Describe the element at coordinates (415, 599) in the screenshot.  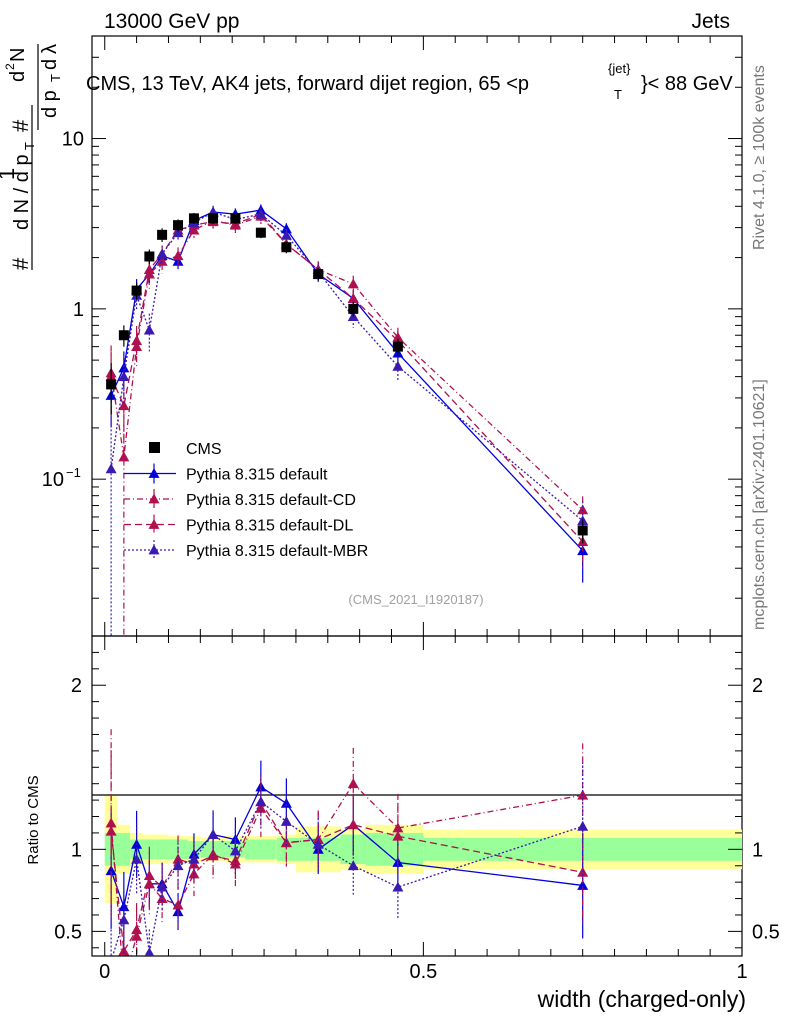
I see `analysis-id-label: (CMS_2021_I1920187)` at that location.